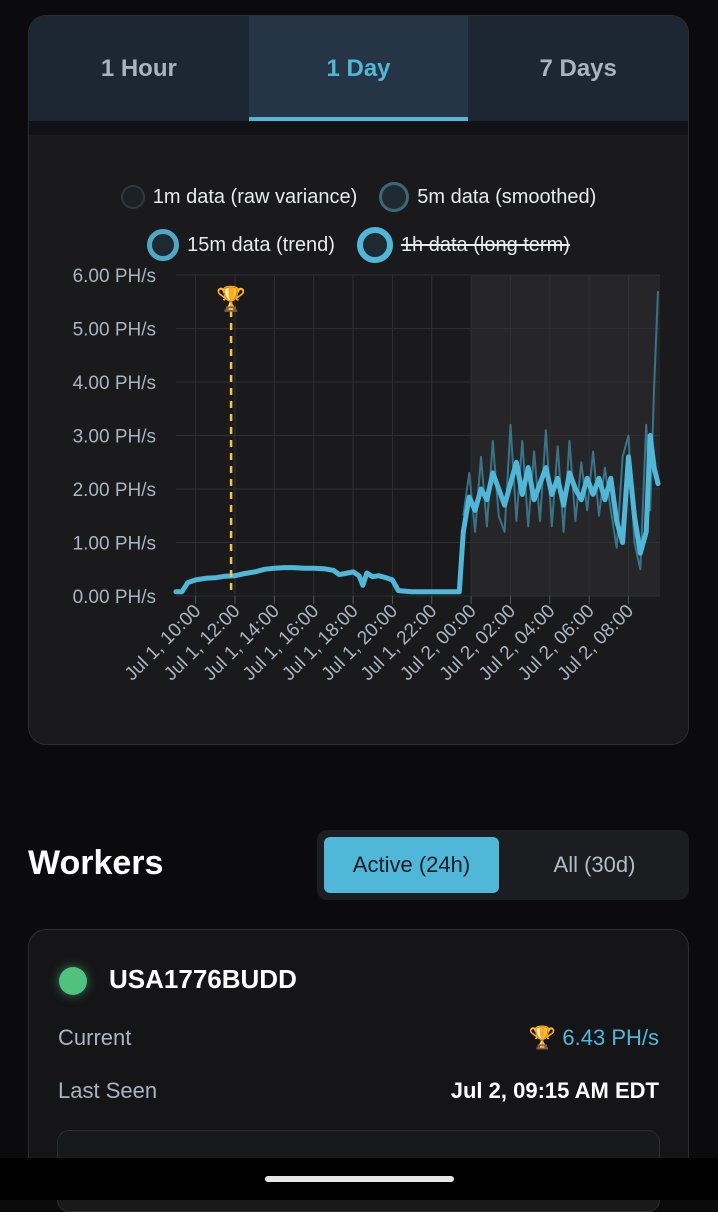 This screenshot has width=718, height=1212. What do you see at coordinates (73, 981) in the screenshot?
I see `online-status-dot` at bounding box center [73, 981].